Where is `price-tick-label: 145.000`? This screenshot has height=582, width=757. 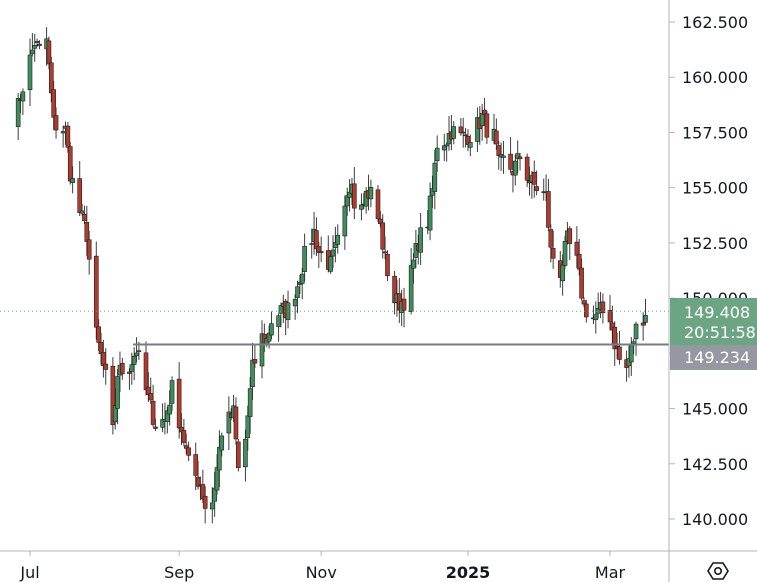 price-tick-label: 145.000 is located at coordinates (715, 409).